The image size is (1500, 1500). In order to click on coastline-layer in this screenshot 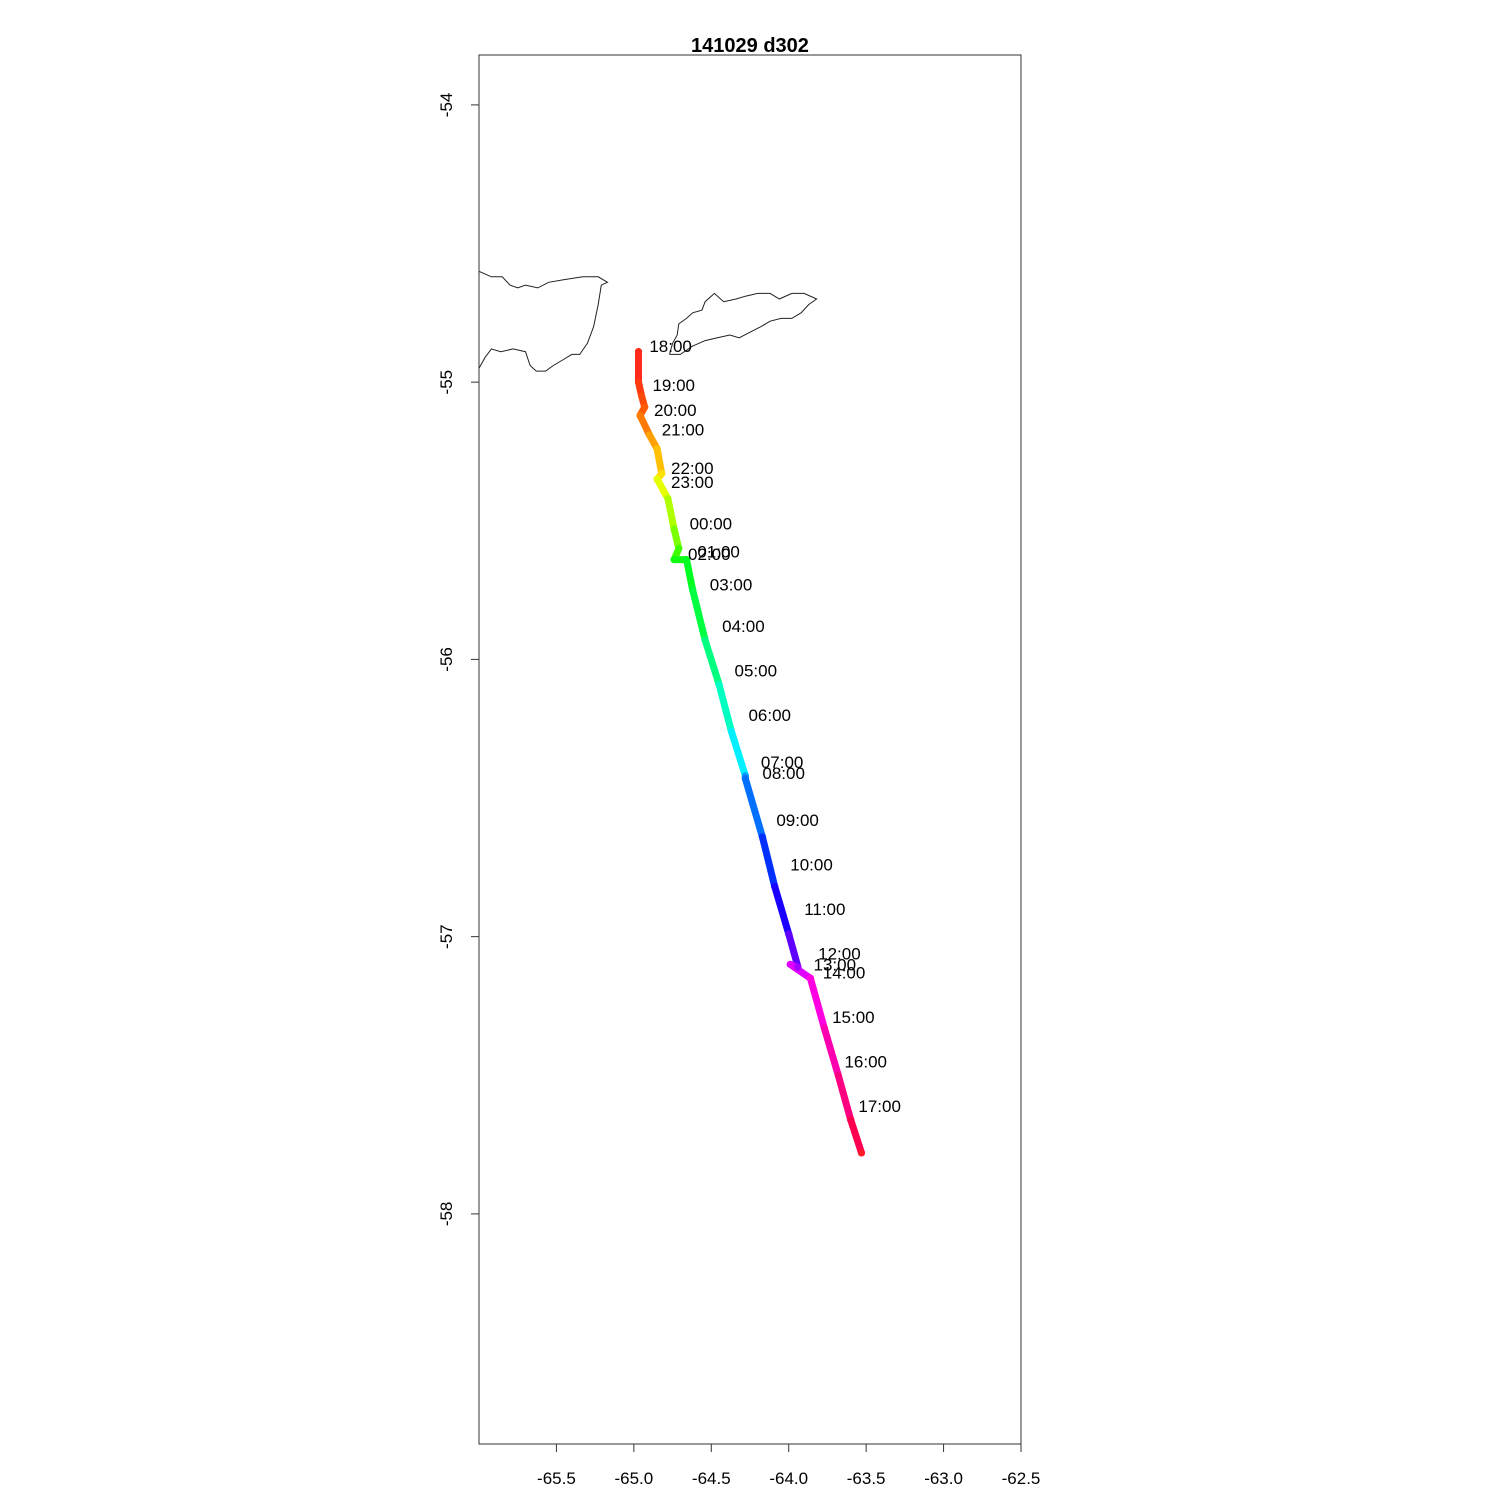, I will do `click(648, 321)`.